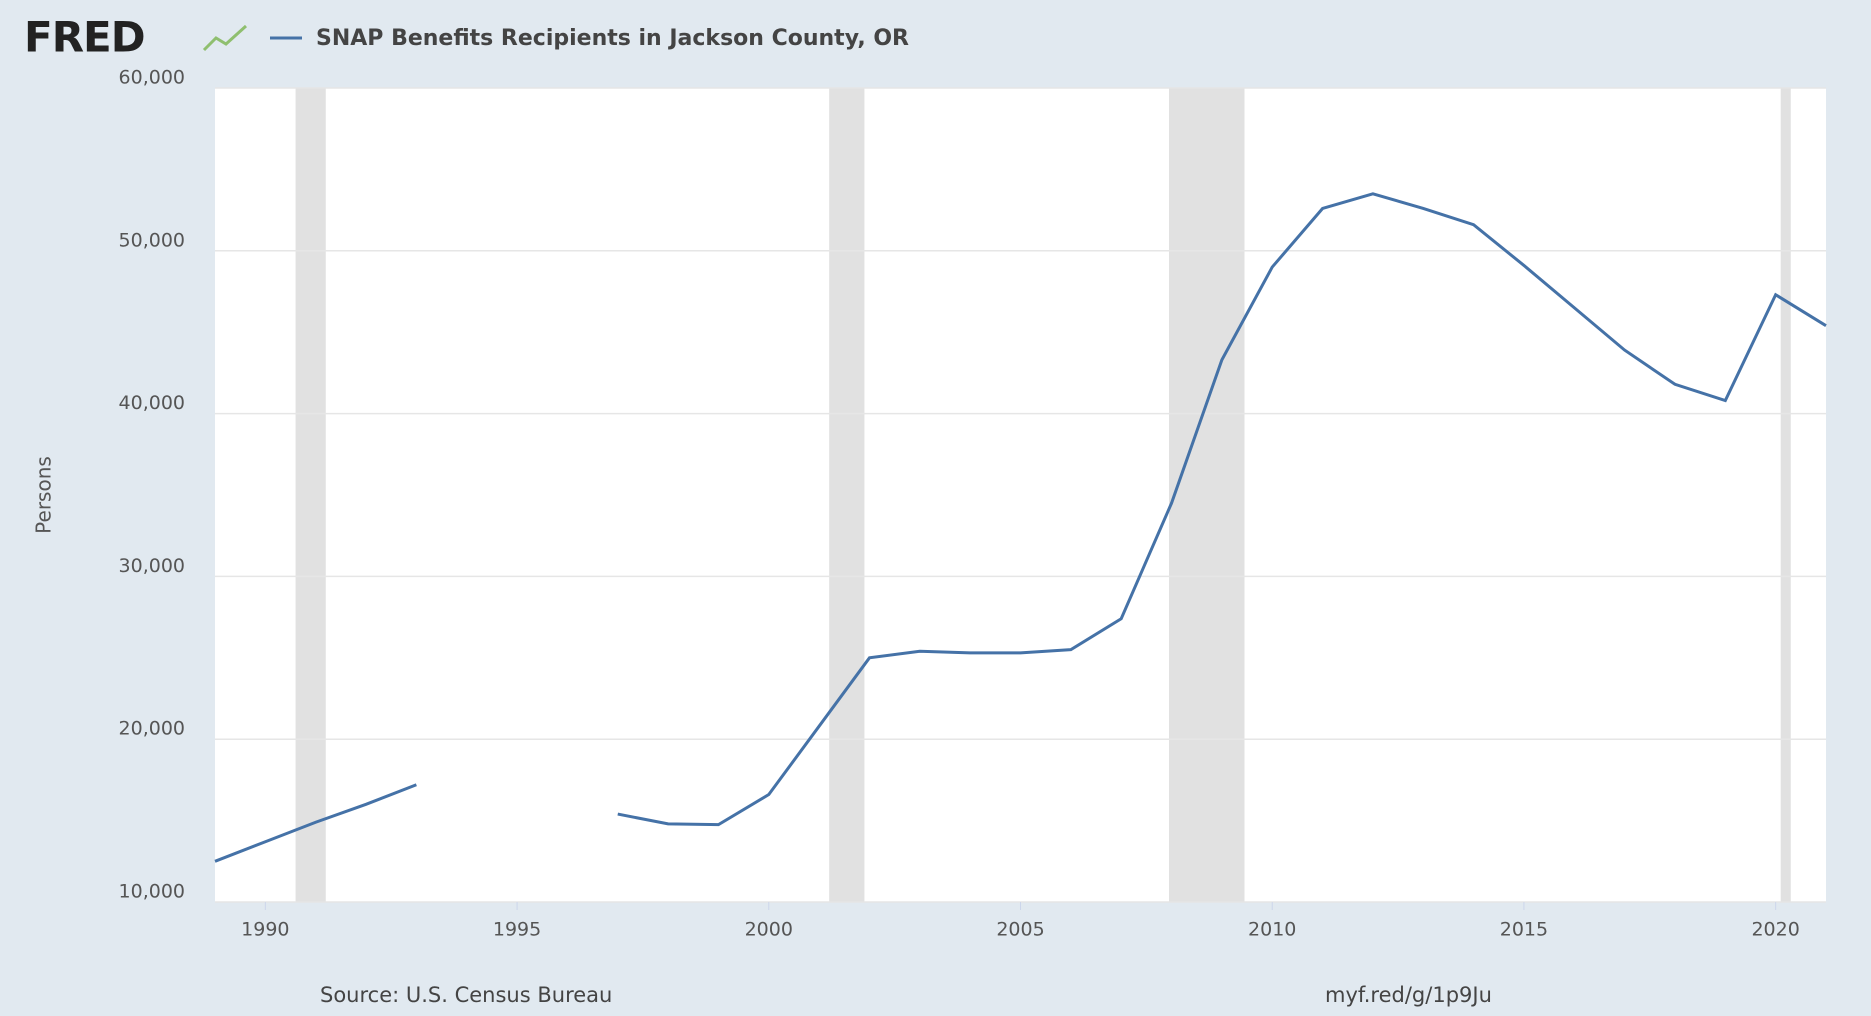 The height and width of the screenshot is (1016, 1871). What do you see at coordinates (466, 995) in the screenshot?
I see `source: Source: U.S. Census Bureau` at bounding box center [466, 995].